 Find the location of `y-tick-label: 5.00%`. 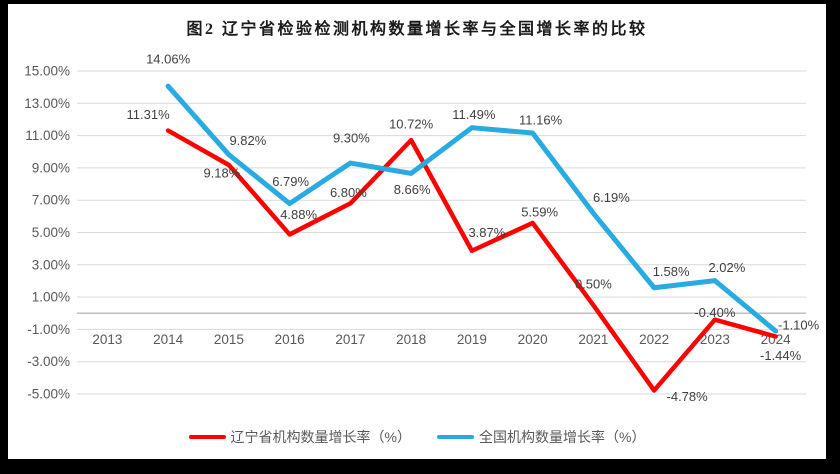

y-tick-label: 5.00% is located at coordinates (51, 232).